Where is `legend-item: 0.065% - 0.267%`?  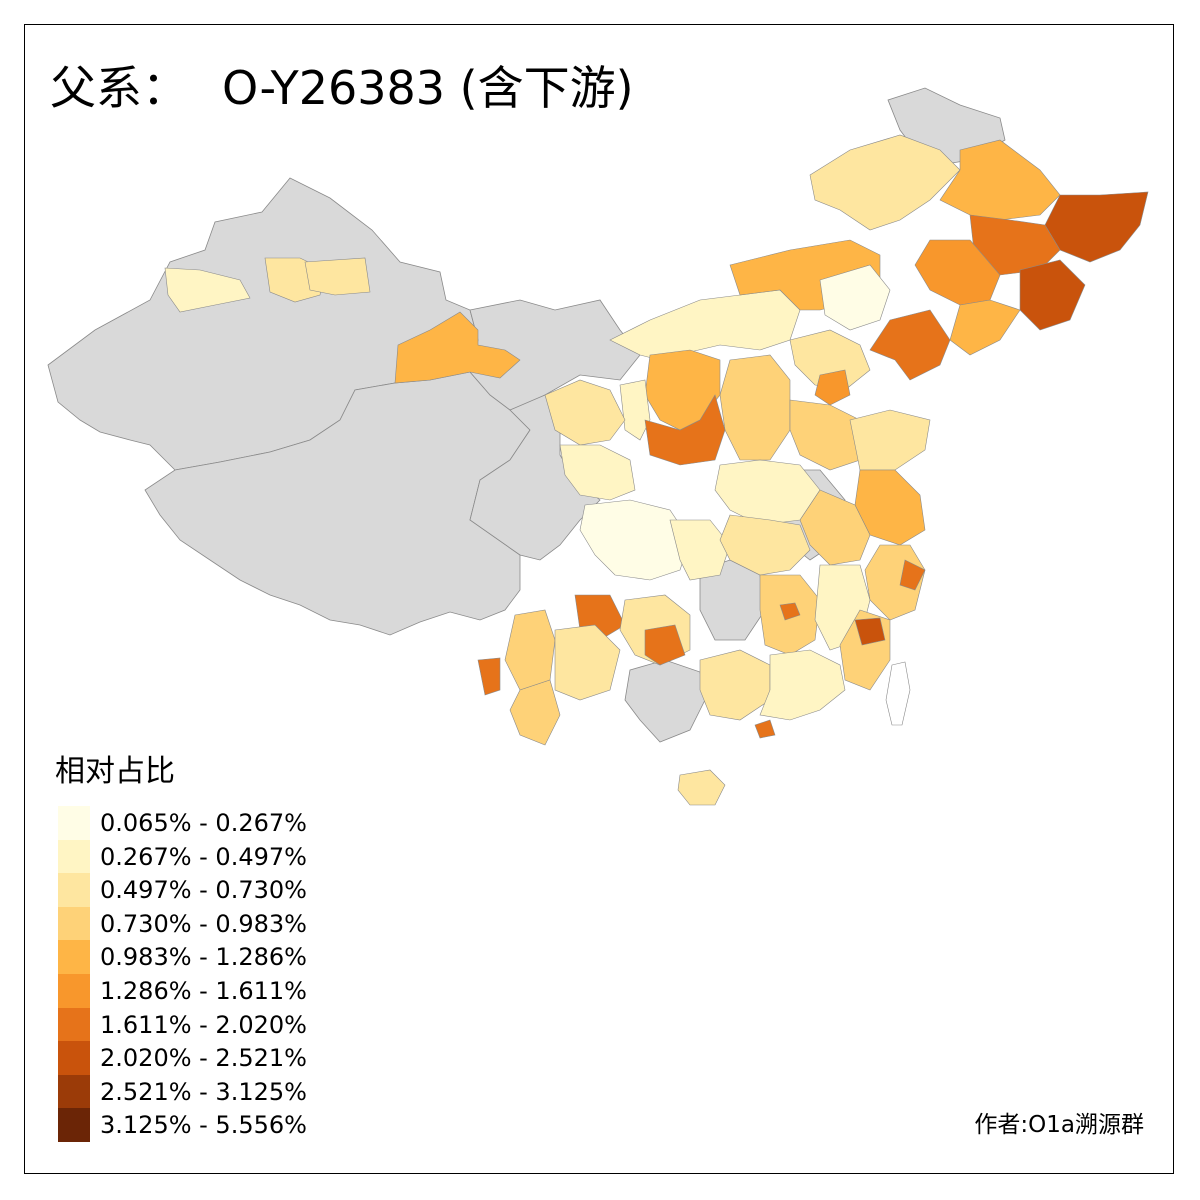 legend-item: 0.065% - 0.267% is located at coordinates (198, 823).